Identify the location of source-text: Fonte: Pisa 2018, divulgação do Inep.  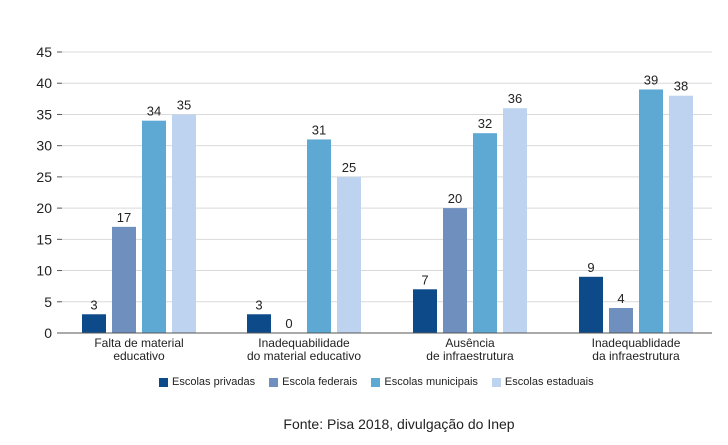
(399, 424).